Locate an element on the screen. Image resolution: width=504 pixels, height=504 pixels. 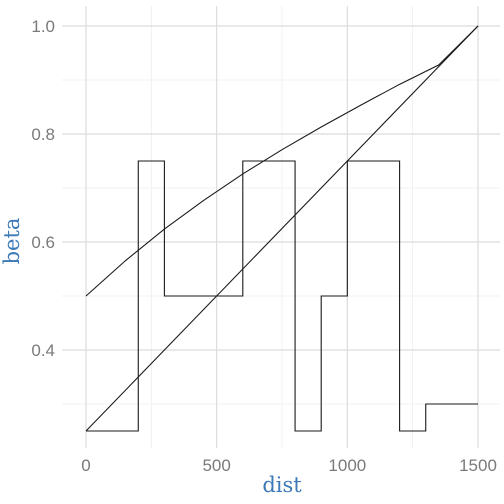
x-tick-label: 1000 is located at coordinates (347, 465).